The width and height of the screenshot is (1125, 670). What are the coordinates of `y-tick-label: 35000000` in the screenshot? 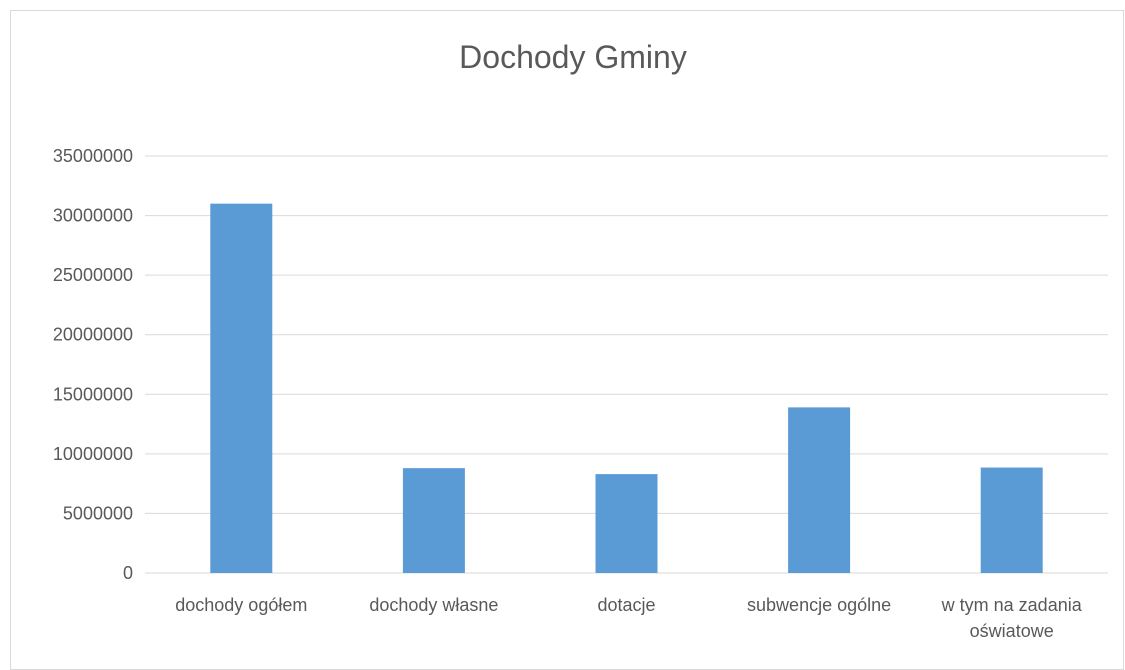 It's located at (93, 156).